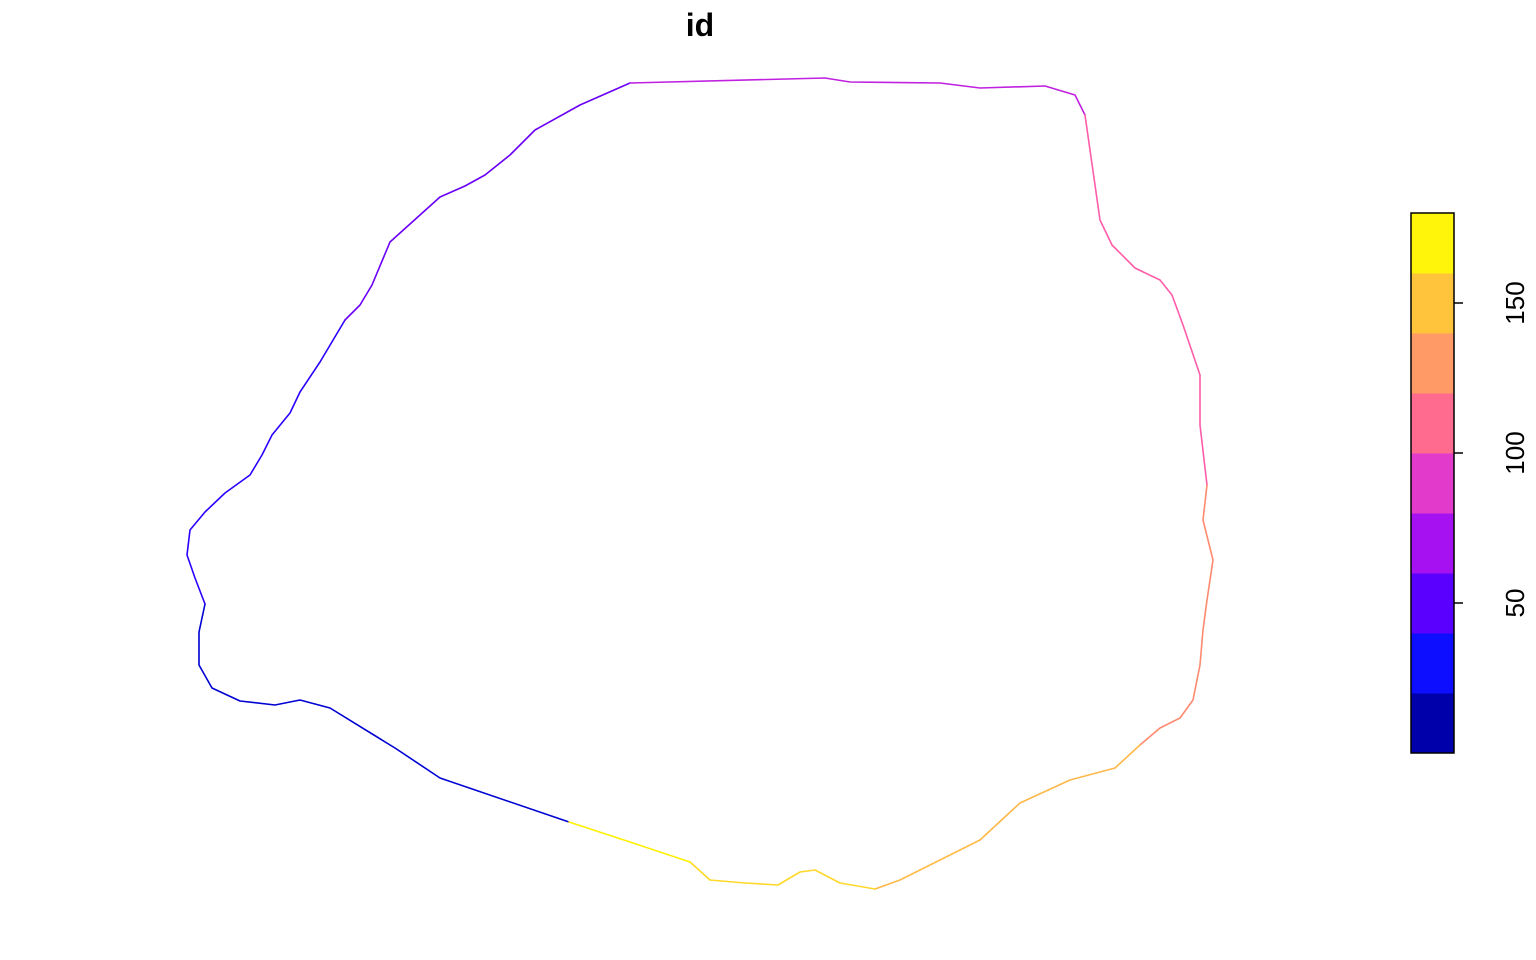  I want to click on colorbar-frame, so click(1432, 483).